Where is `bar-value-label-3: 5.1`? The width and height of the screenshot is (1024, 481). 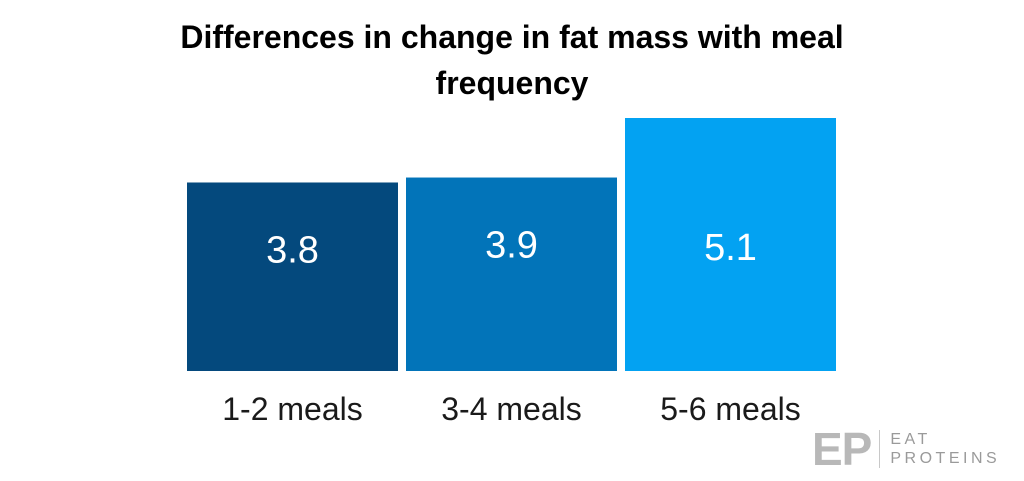 bar-value-label-3: 5.1 is located at coordinates (730, 248).